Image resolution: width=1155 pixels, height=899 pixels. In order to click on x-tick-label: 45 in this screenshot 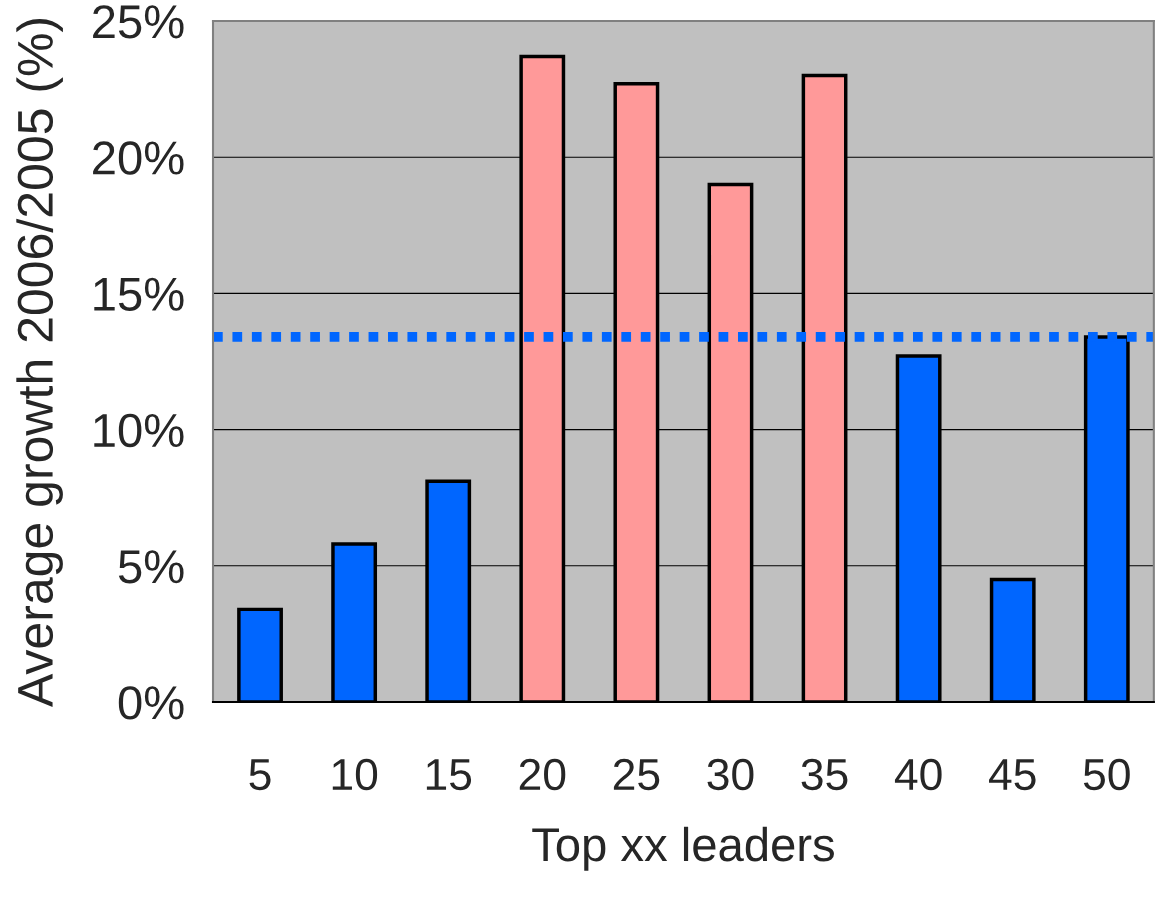, I will do `click(1012, 775)`.